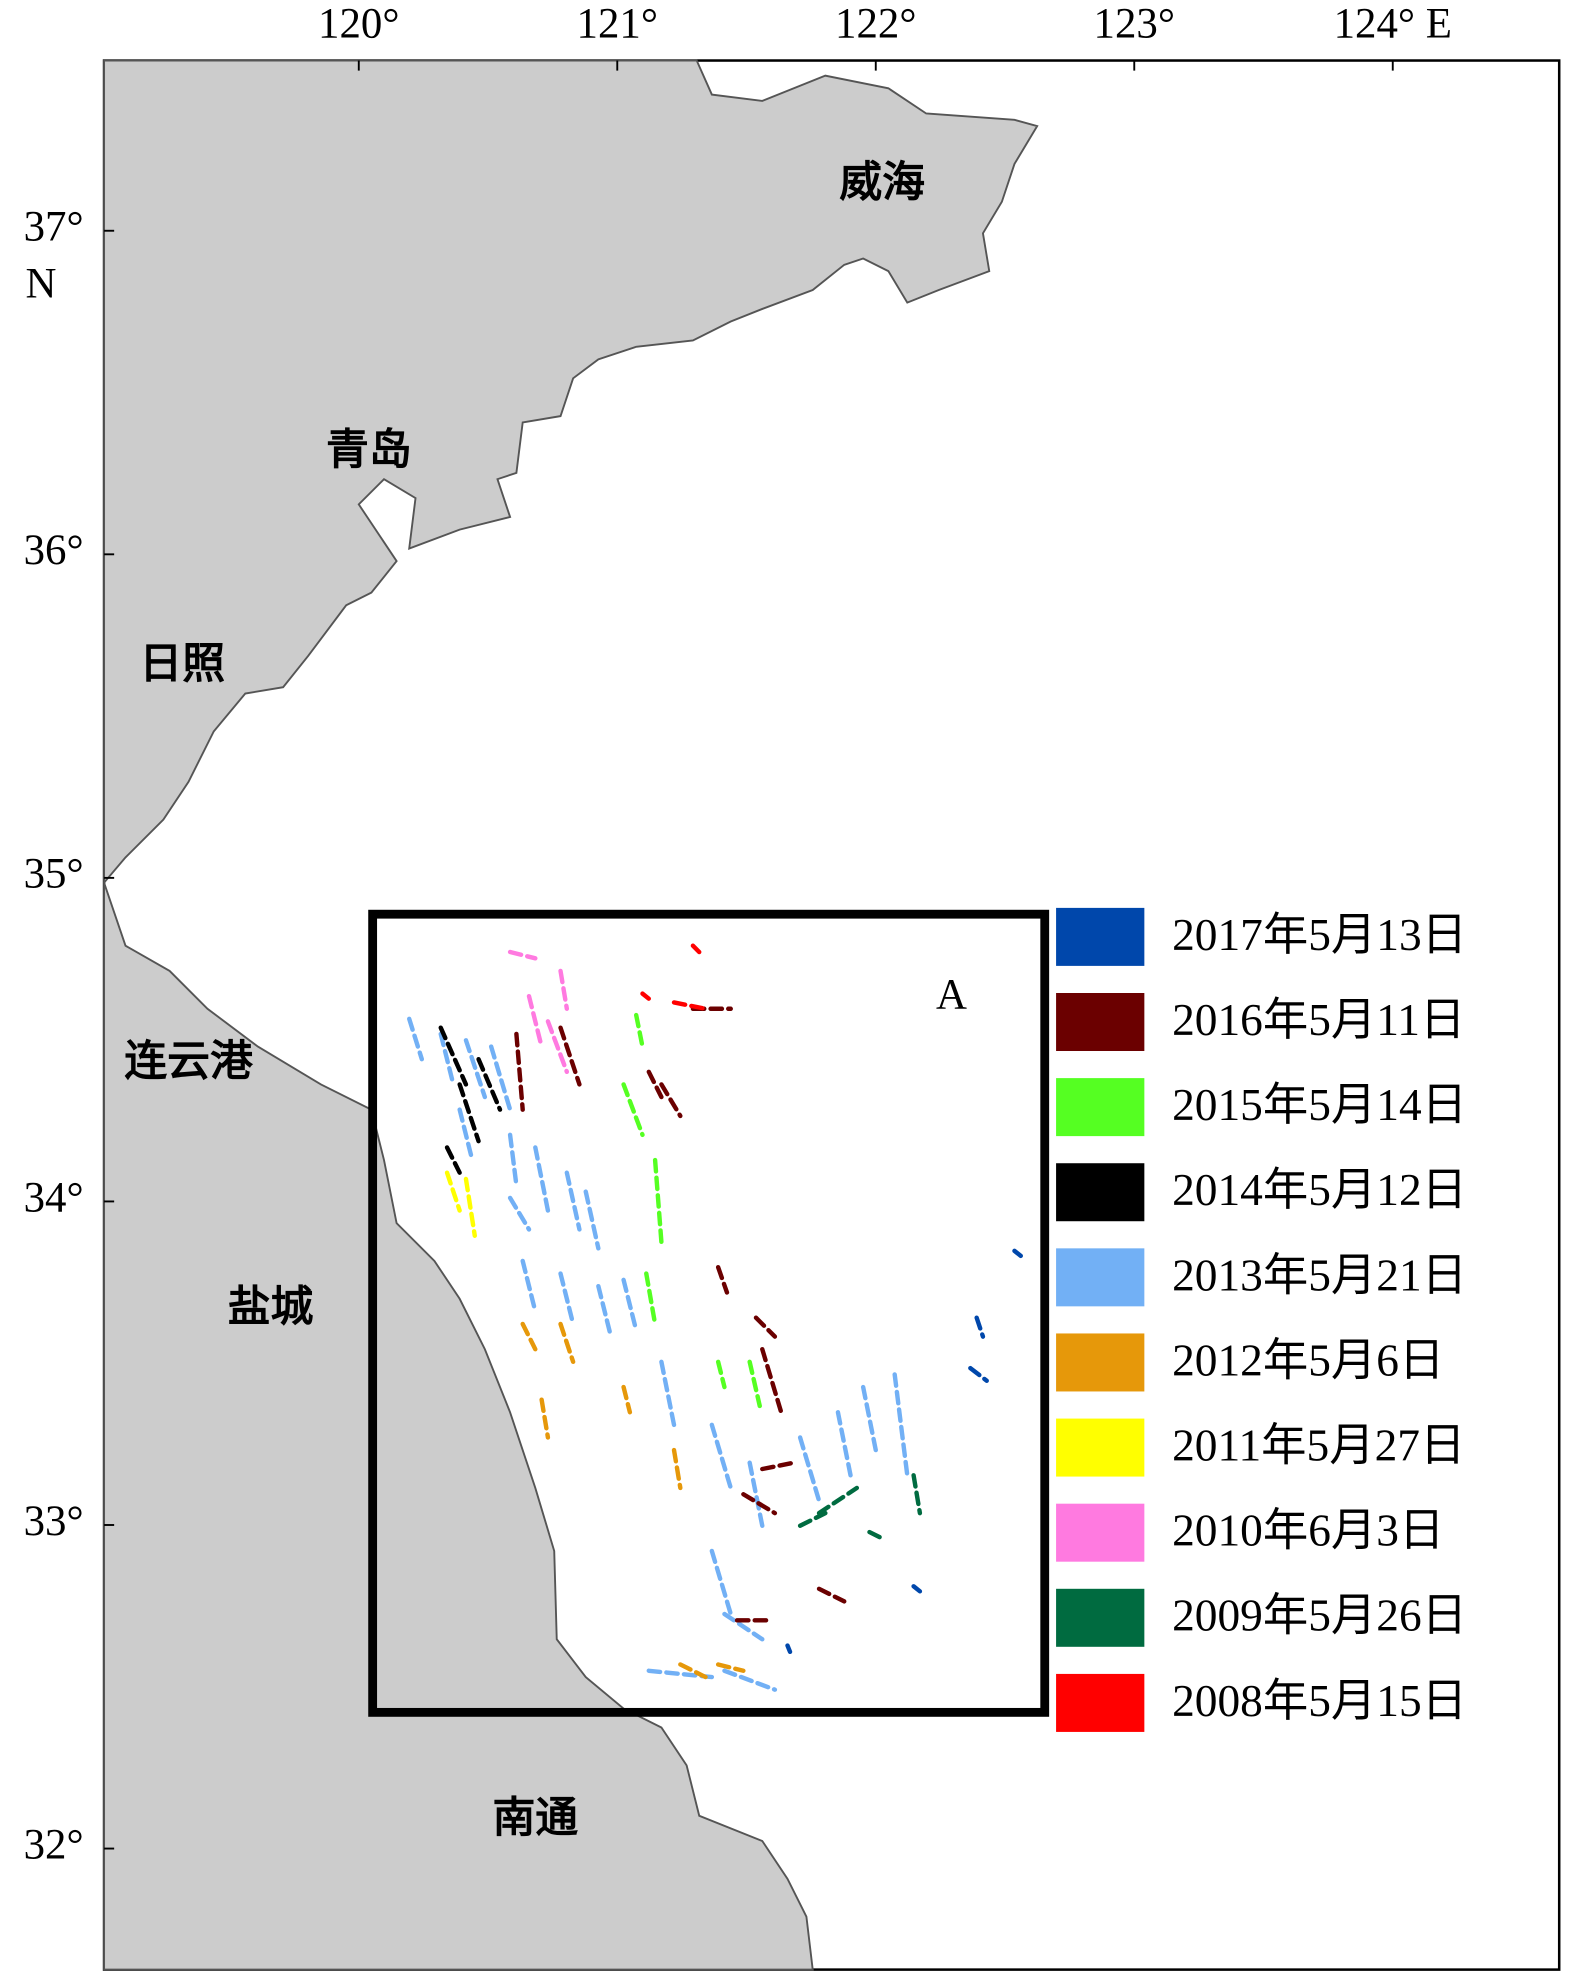 This screenshot has height=1986, width=1575. Describe the element at coordinates (951, 995) in the screenshot. I see `box-label: A` at that location.